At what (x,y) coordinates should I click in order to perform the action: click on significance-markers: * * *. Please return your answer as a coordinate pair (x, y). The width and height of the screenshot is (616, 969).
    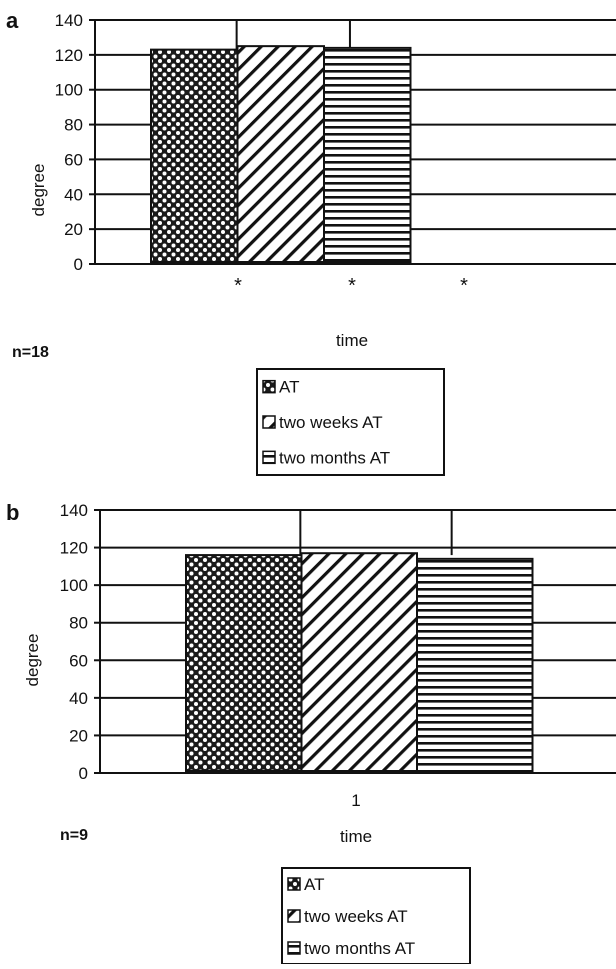
    Looking at the image, I should click on (351, 286).